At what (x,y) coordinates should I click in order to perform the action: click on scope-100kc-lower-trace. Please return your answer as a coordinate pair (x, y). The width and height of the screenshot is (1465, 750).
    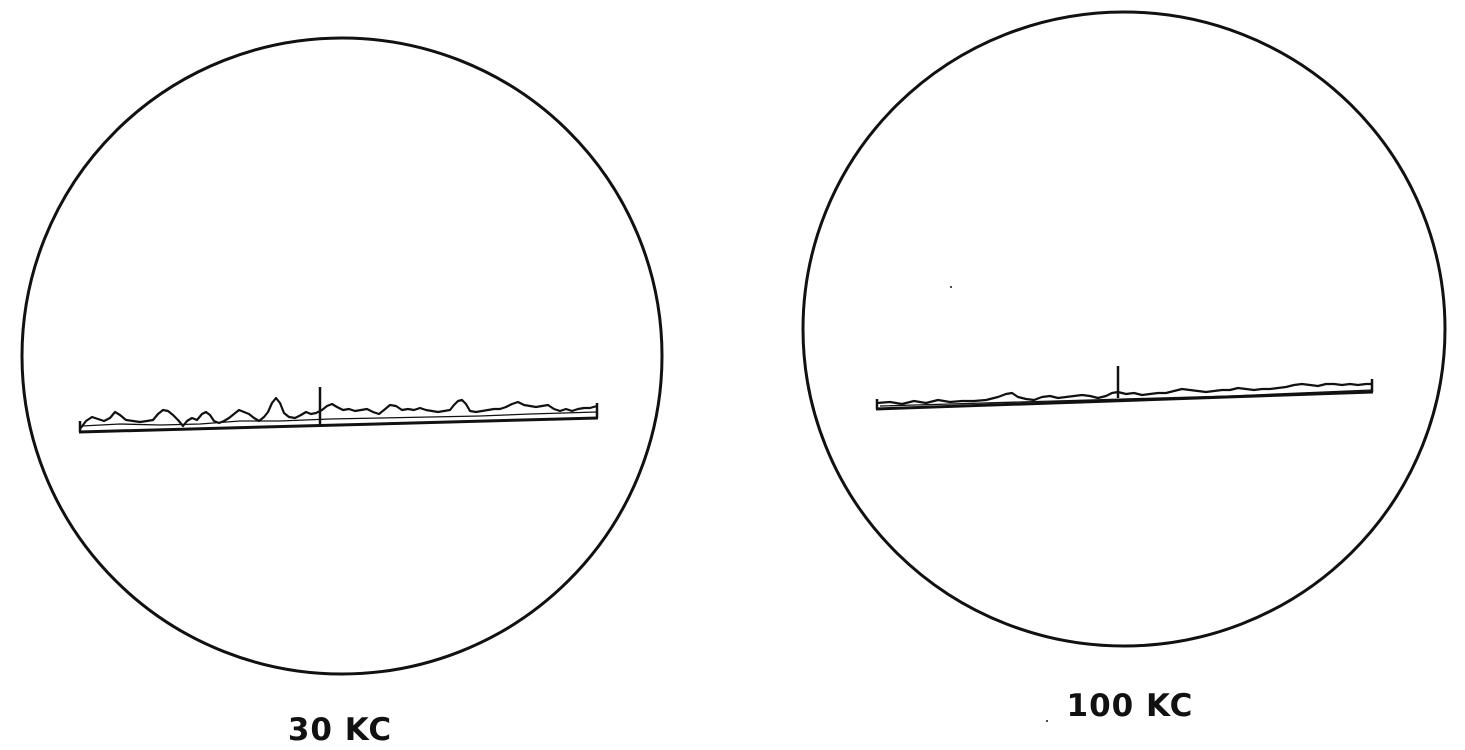
    Looking at the image, I should click on (1126, 398).